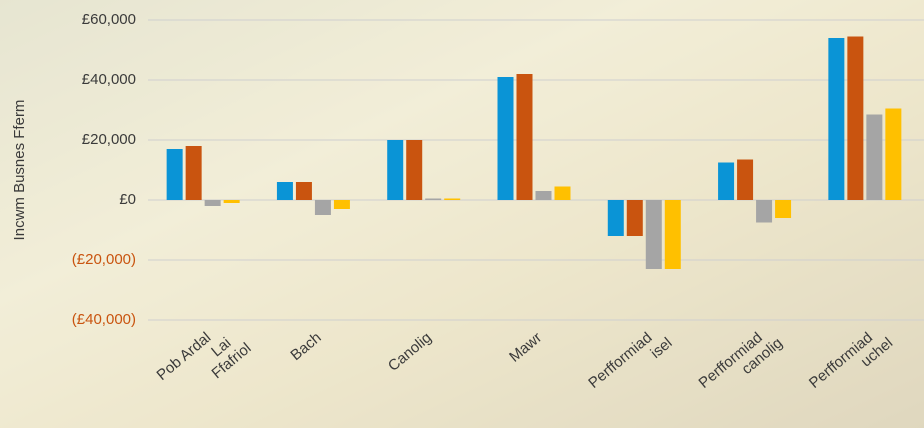  Describe the element at coordinates (104, 259) in the screenshot. I see `y-tick-label: (£20,000)` at that location.